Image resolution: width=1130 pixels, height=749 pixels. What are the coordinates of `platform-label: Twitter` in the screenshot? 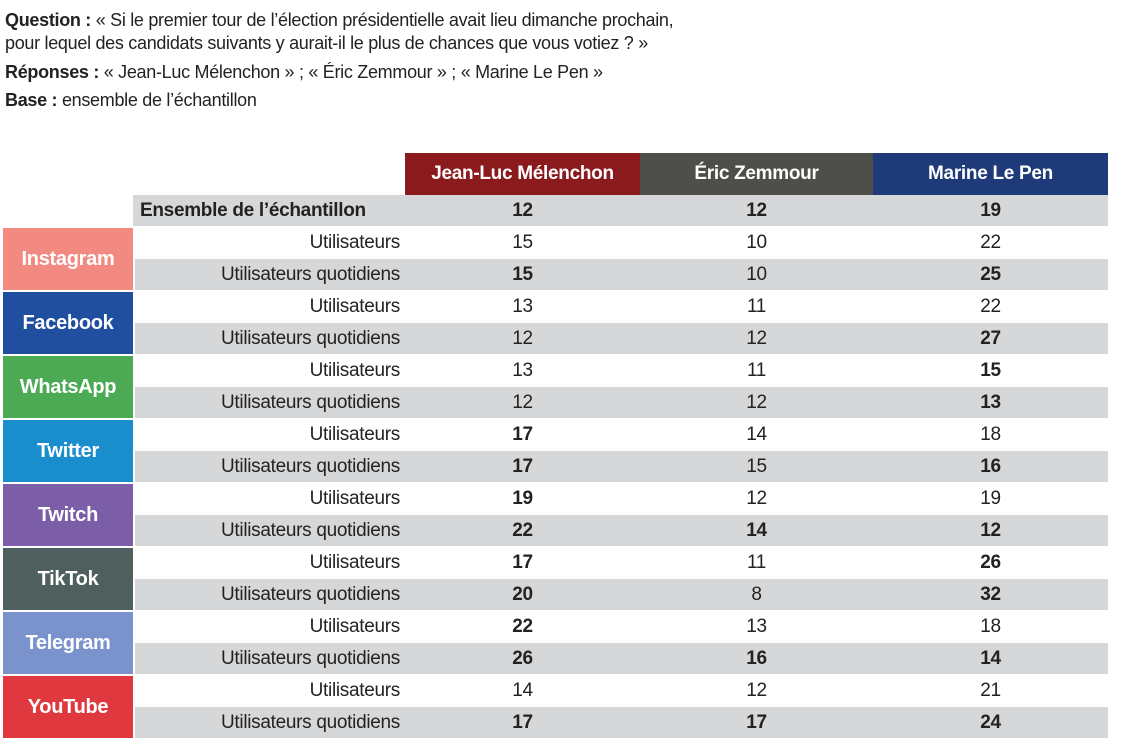 It's located at (68, 451).